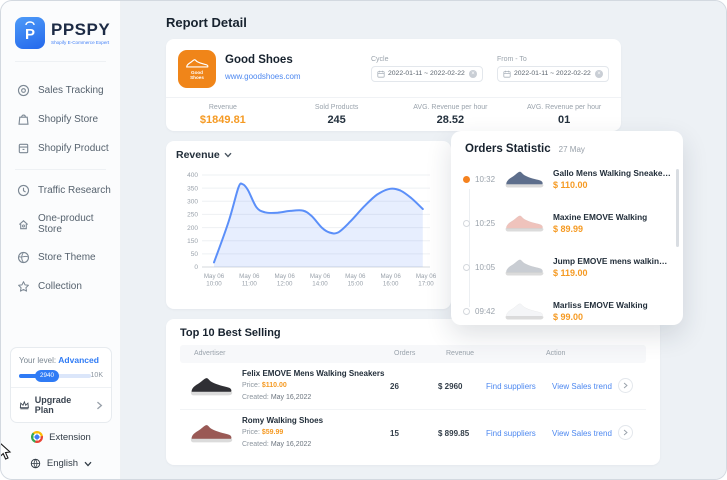  What do you see at coordinates (553, 73) in the screenshot?
I see `fromto-date-range-input: 2022-01-11 ~ 2022-02-22 ×` at bounding box center [553, 73].